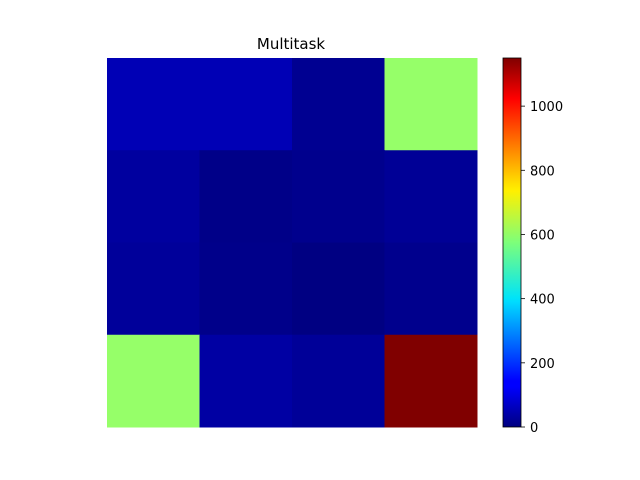 This screenshot has height=480, width=640. I want to click on colorbar-border, so click(512, 242).